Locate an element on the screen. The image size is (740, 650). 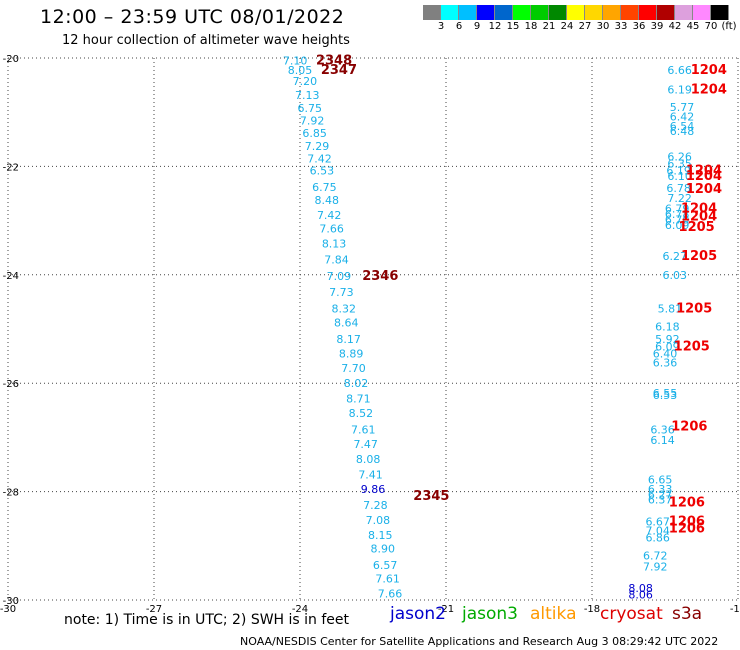
data-point-label: 1205 is located at coordinates (694, 308).